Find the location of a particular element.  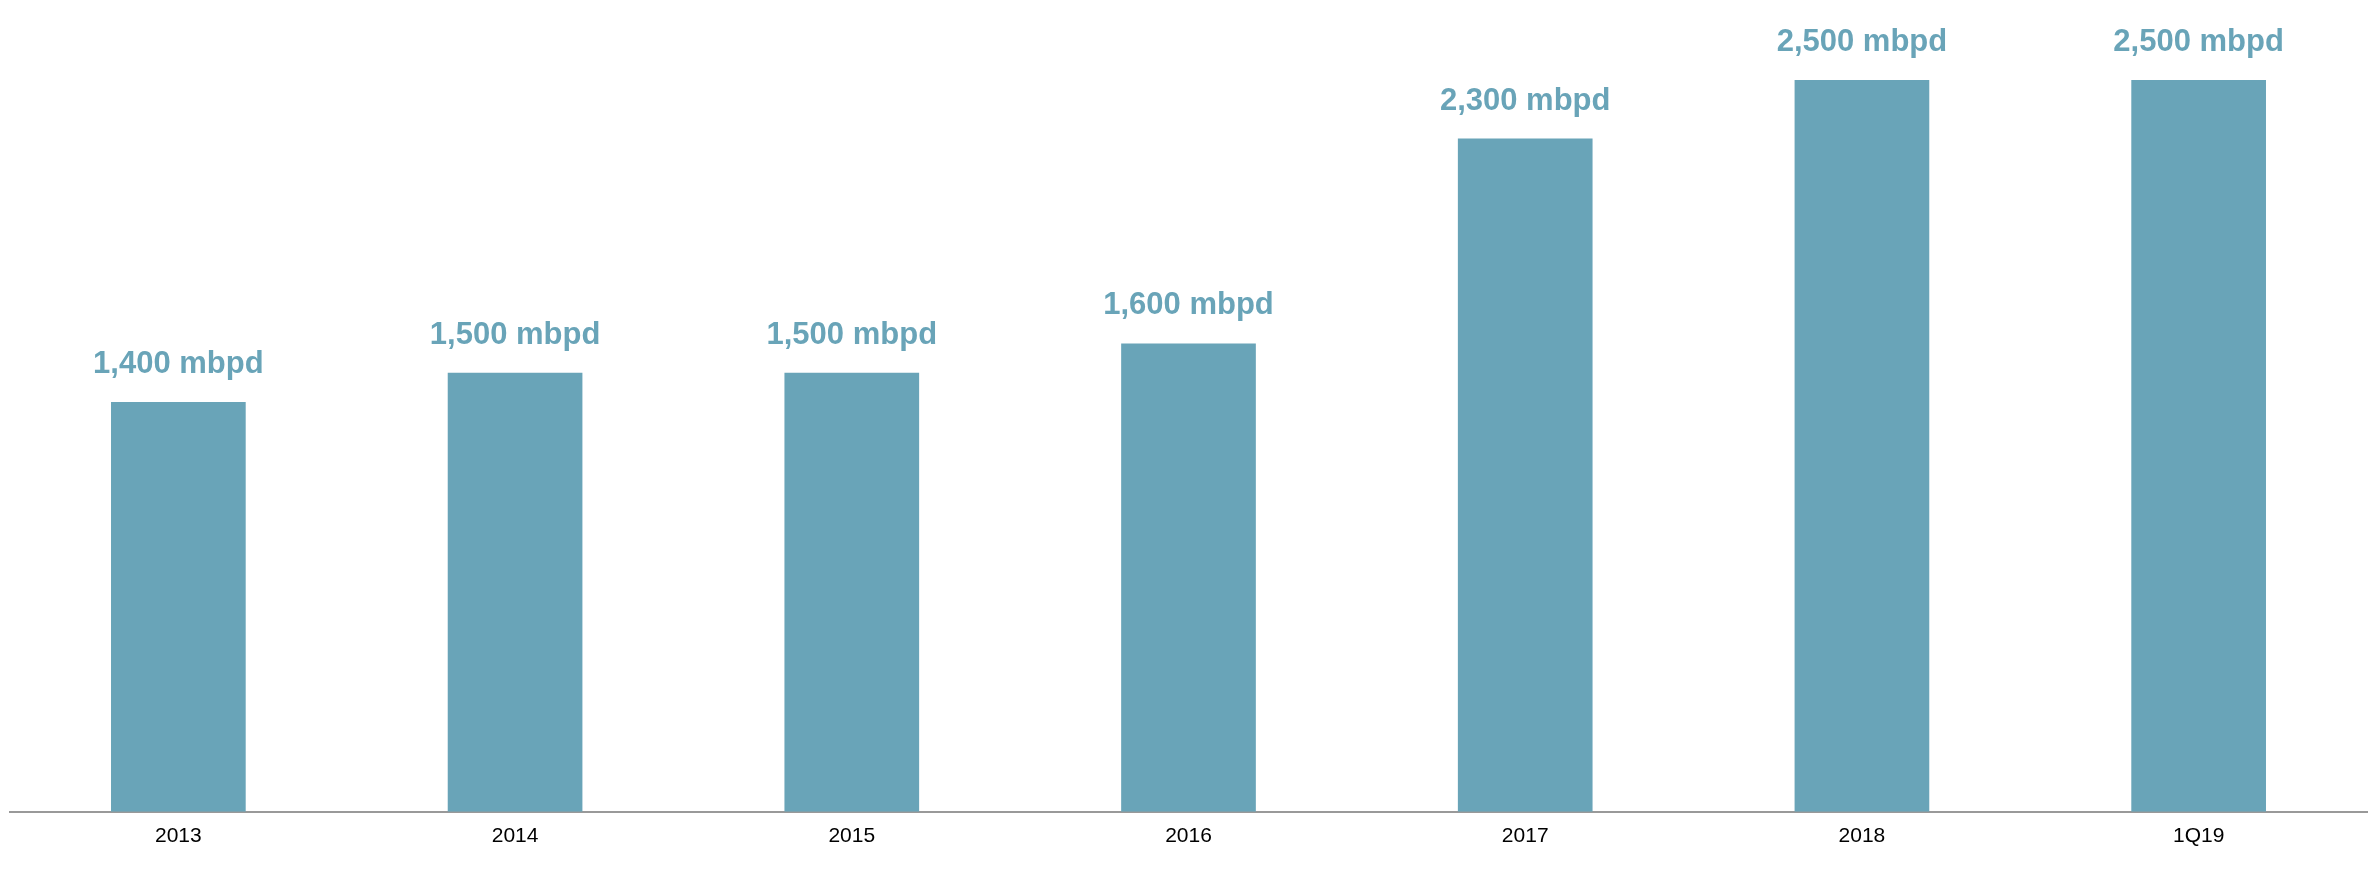

data-label: 2,300 mbpd is located at coordinates (1525, 99).